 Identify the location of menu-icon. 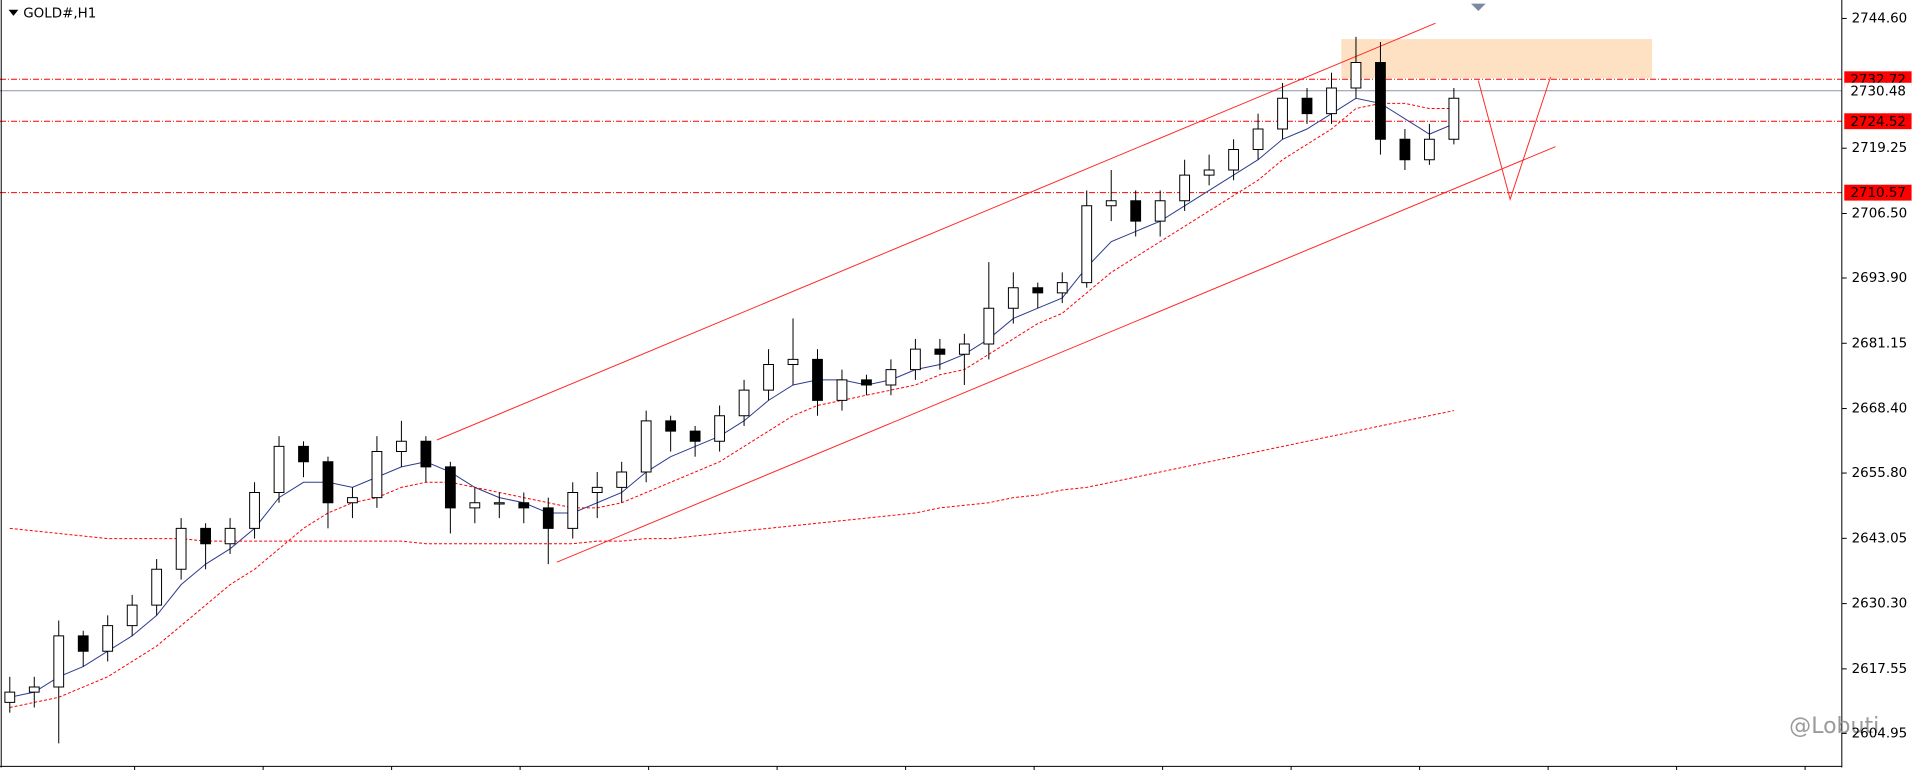
(13, 12).